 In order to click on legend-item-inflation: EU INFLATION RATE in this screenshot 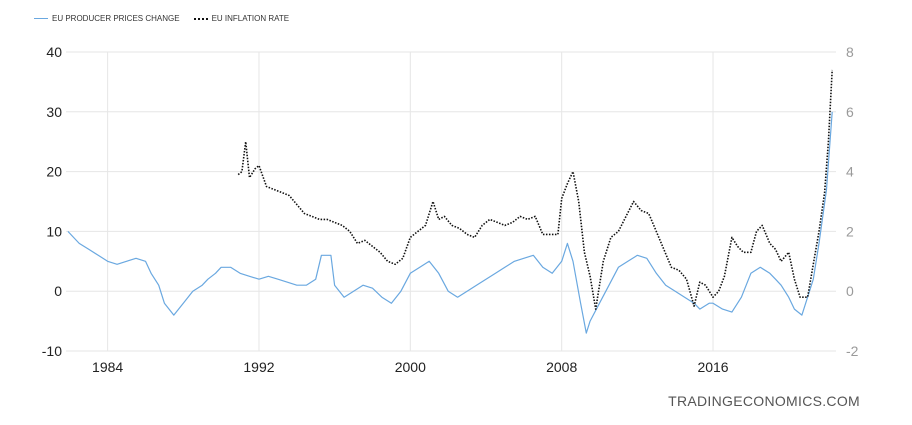, I will do `click(241, 18)`.